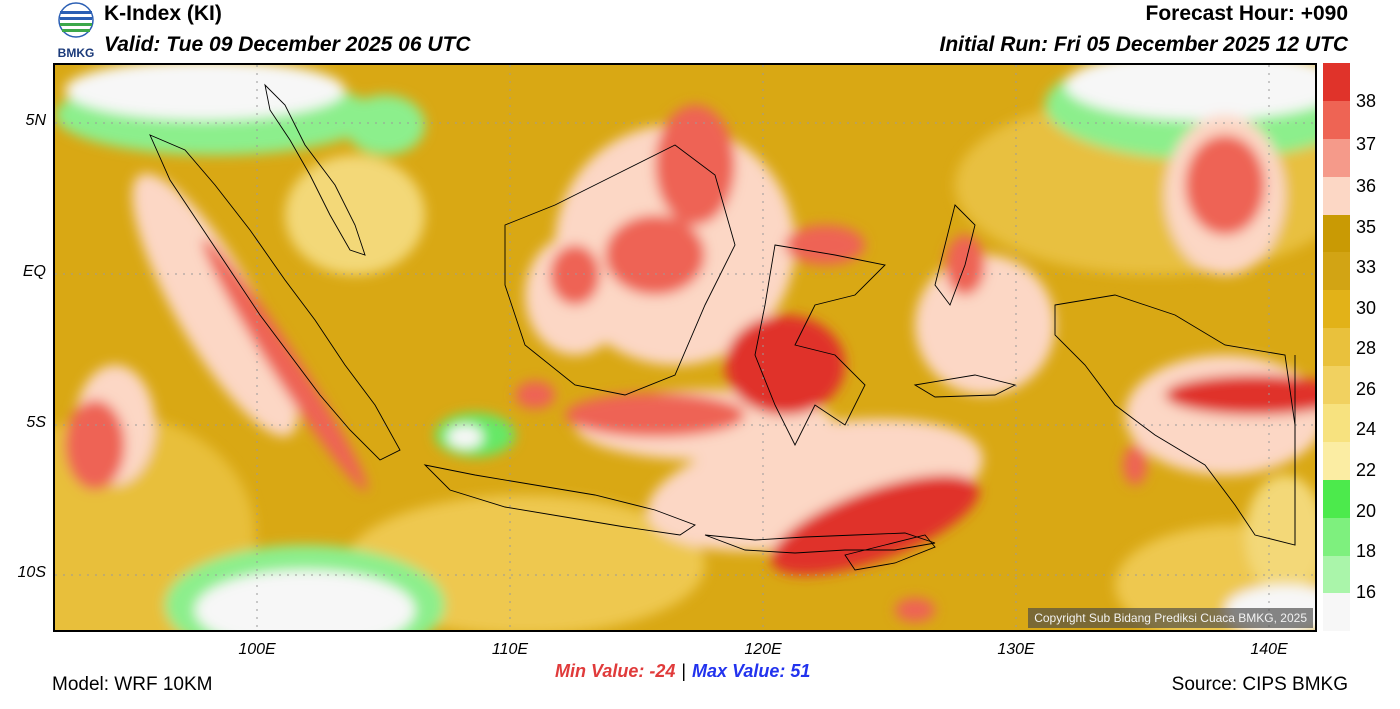 The width and height of the screenshot is (1400, 709). What do you see at coordinates (1366, 348) in the screenshot?
I see `colorbar-label: 28` at bounding box center [1366, 348].